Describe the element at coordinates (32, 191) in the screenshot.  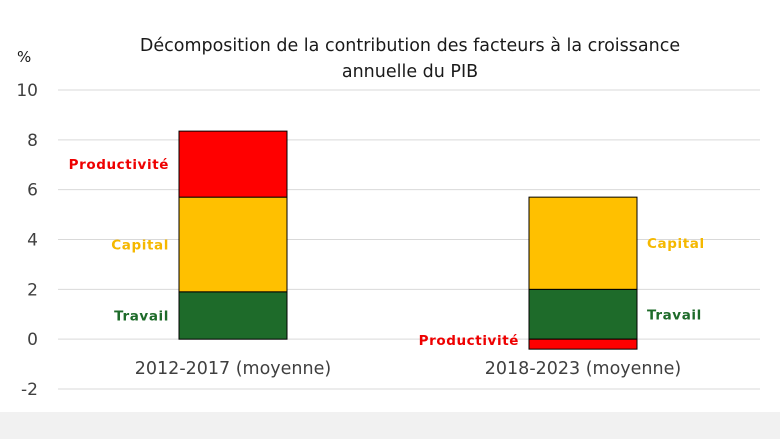
I see `y-tick-label: 6` at that location.